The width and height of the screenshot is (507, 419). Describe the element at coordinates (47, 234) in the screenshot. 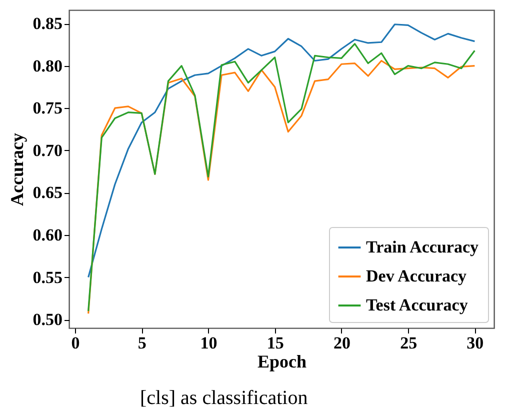

I see `y-tick-label: 0.60` at that location.